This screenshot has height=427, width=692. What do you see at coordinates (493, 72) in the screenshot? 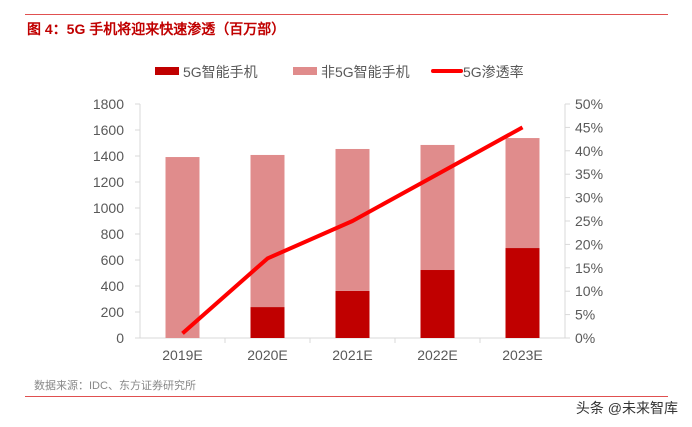
I see `legend-label: 5G渗透率` at bounding box center [493, 72].